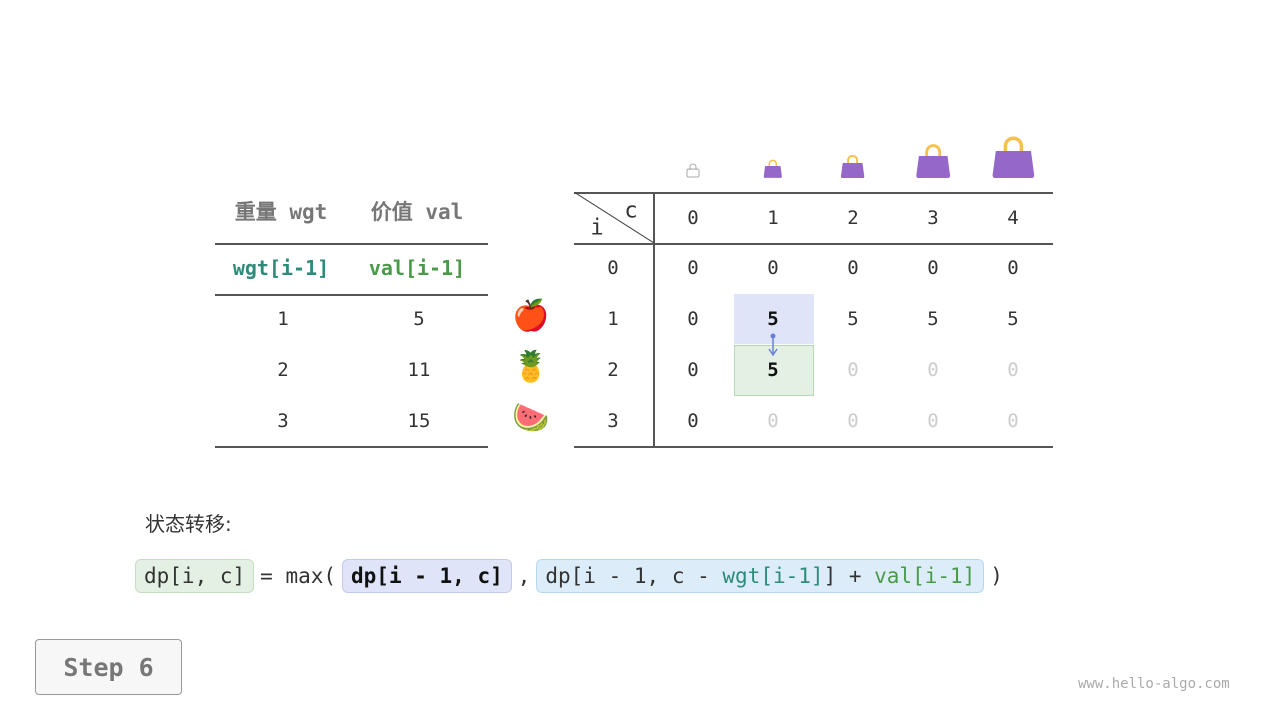 The image size is (1280, 720). What do you see at coordinates (108, 667) in the screenshot?
I see `step-button: Step 6` at bounding box center [108, 667].